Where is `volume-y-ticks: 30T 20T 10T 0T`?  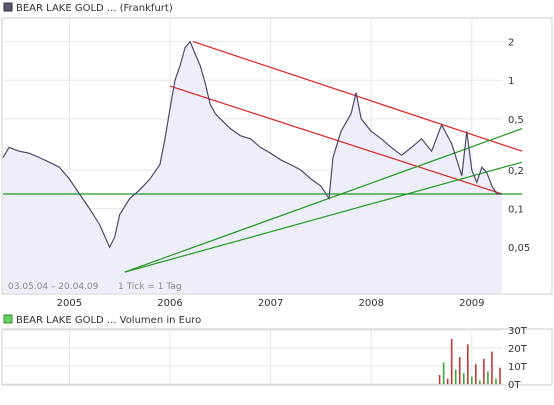
volume-y-ticks: 30T 20T 10T 0T is located at coordinates (518, 358).